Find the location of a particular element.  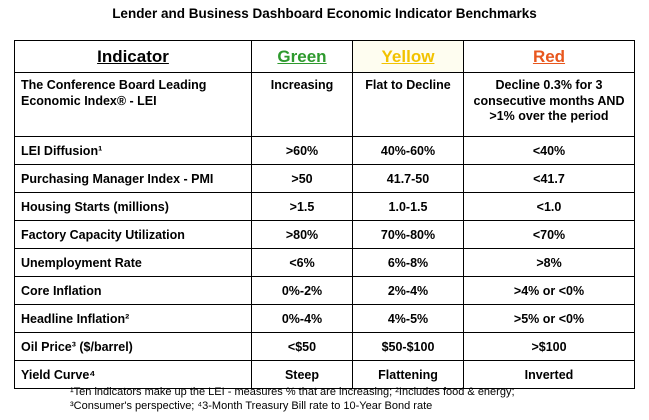

red-cell: <70% is located at coordinates (549, 234).